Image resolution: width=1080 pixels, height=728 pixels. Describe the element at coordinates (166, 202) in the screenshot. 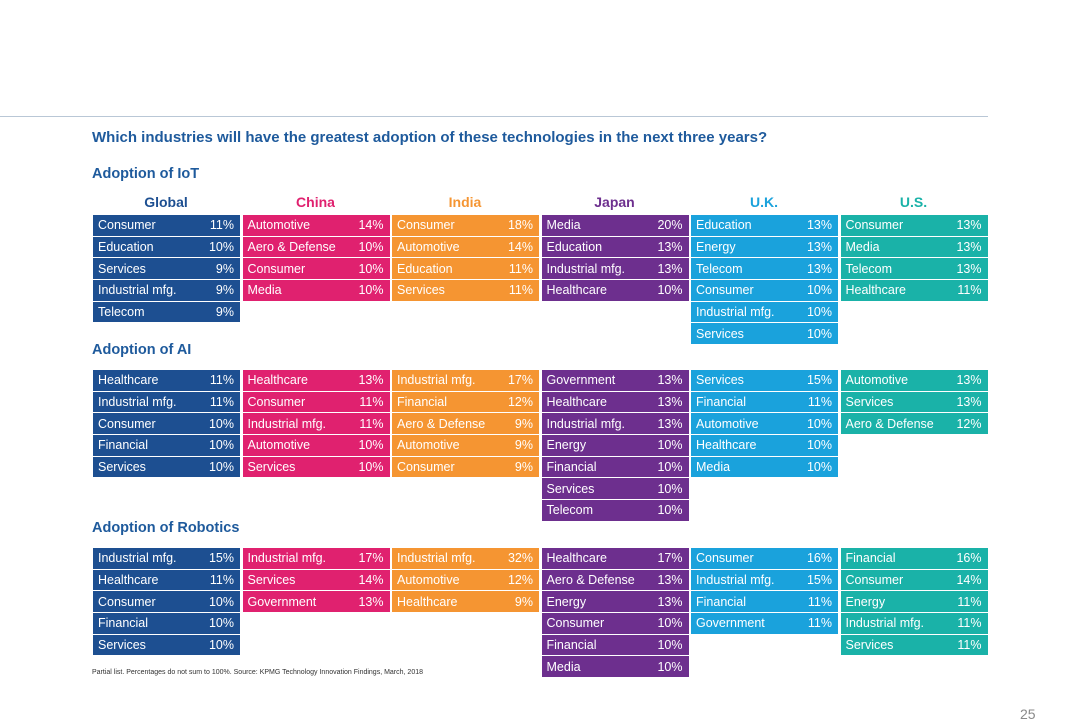

I see `column-header-global: Global` at that location.